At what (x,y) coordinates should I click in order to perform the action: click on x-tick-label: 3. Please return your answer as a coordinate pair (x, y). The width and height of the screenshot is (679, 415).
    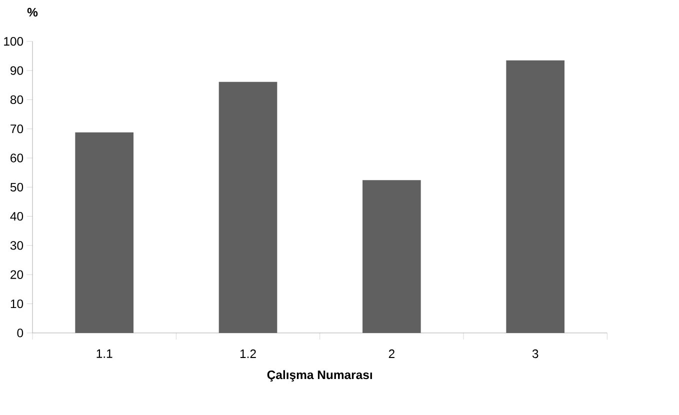
    Looking at the image, I should click on (535, 354).